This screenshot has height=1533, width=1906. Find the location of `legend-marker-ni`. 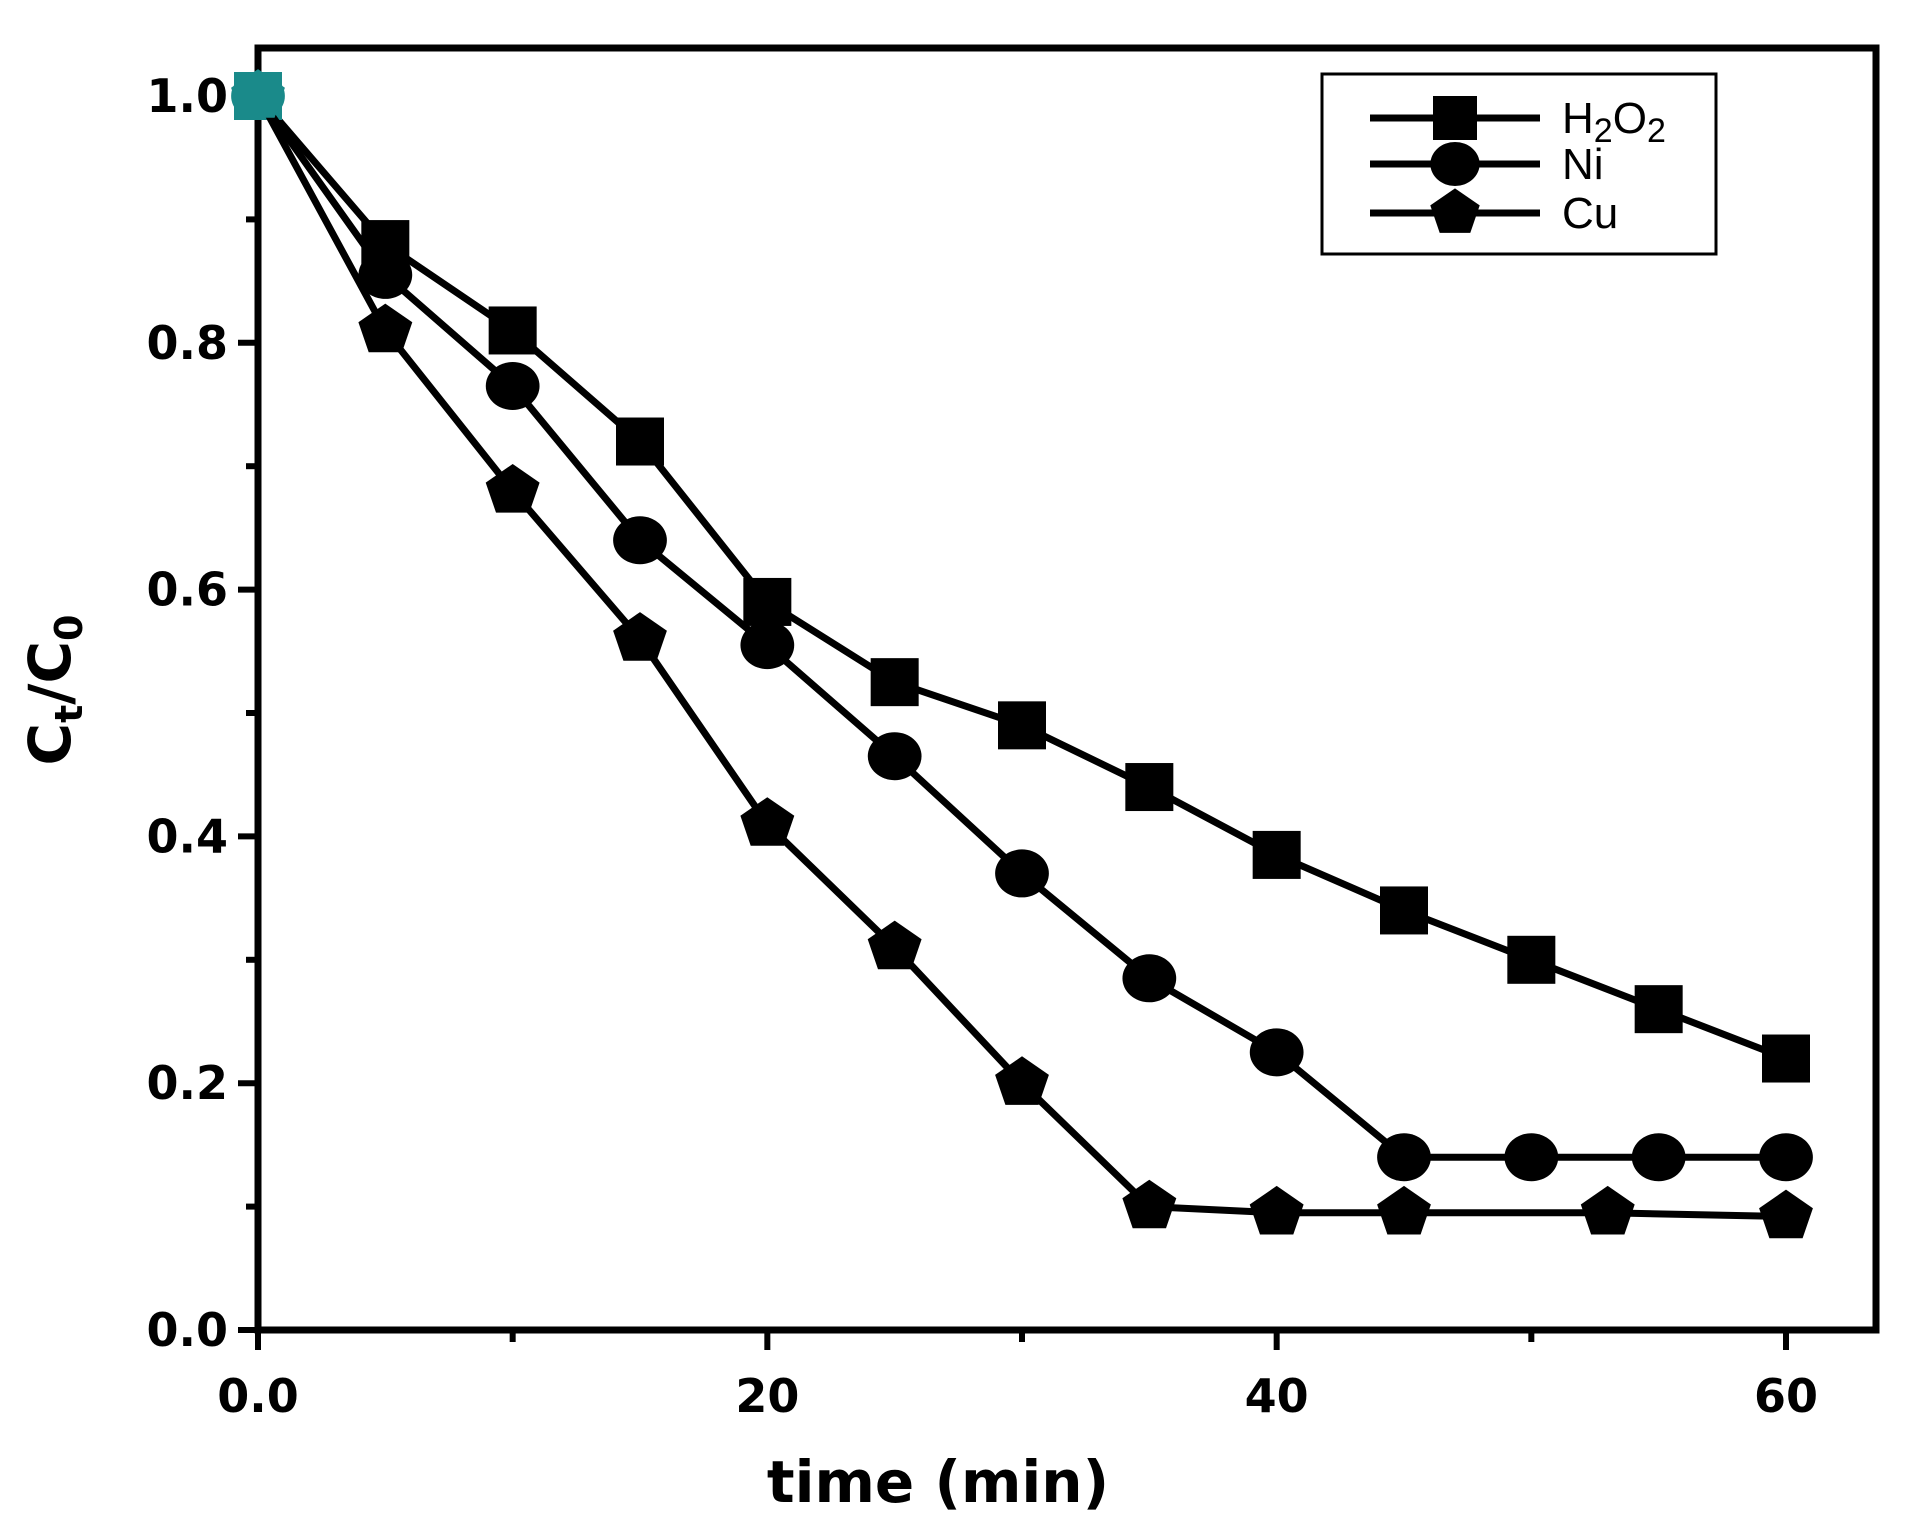

legend-marker-ni is located at coordinates (1455, 164).